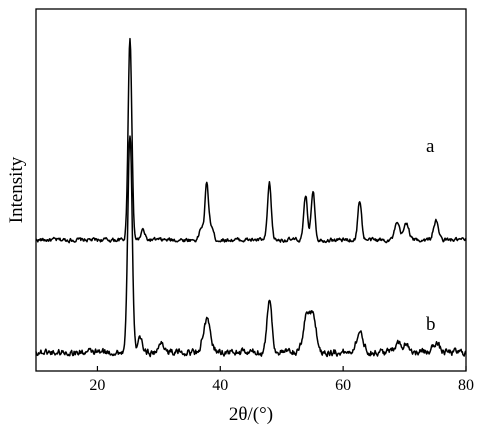  What do you see at coordinates (16, 189) in the screenshot?
I see `y-axis-label: Intensity` at bounding box center [16, 189].